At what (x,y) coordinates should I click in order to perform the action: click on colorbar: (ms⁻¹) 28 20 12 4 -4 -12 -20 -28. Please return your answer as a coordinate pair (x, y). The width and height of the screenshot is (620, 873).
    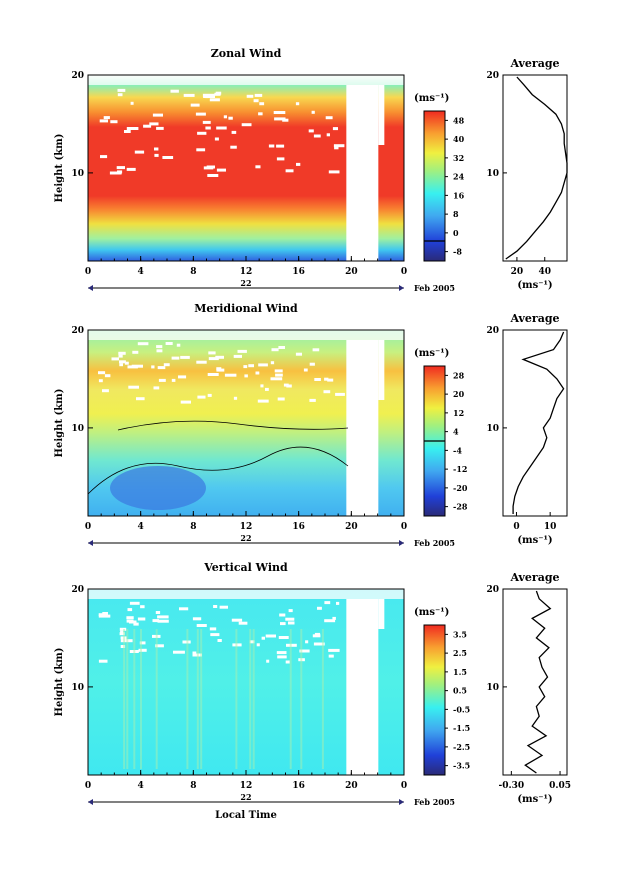
    Looking at the image, I should click on (441, 432).